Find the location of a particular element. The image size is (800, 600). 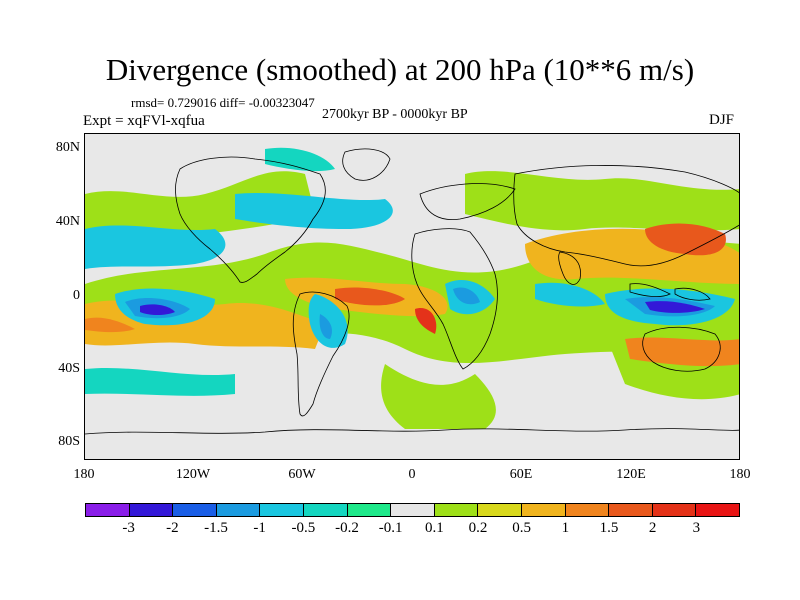

legend-label: 1 is located at coordinates (565, 528).